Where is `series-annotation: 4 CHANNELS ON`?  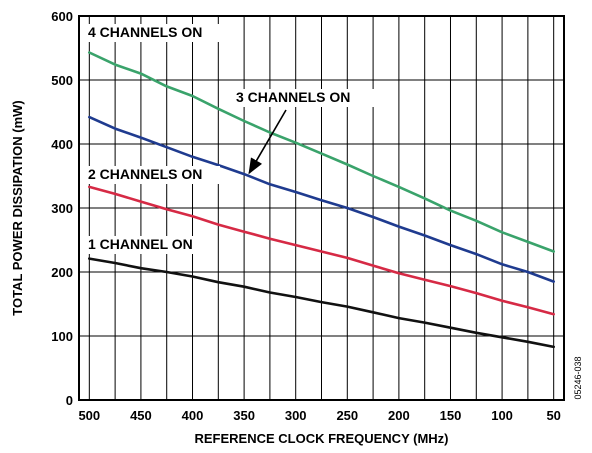
series-annotation: 4 CHANNELS ON is located at coordinates (145, 32).